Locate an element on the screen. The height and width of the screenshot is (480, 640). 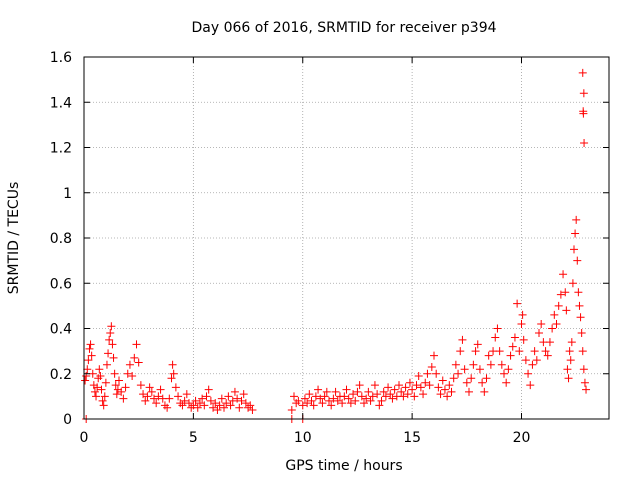
y-tick-label: 0.2 is located at coordinates (61, 375).